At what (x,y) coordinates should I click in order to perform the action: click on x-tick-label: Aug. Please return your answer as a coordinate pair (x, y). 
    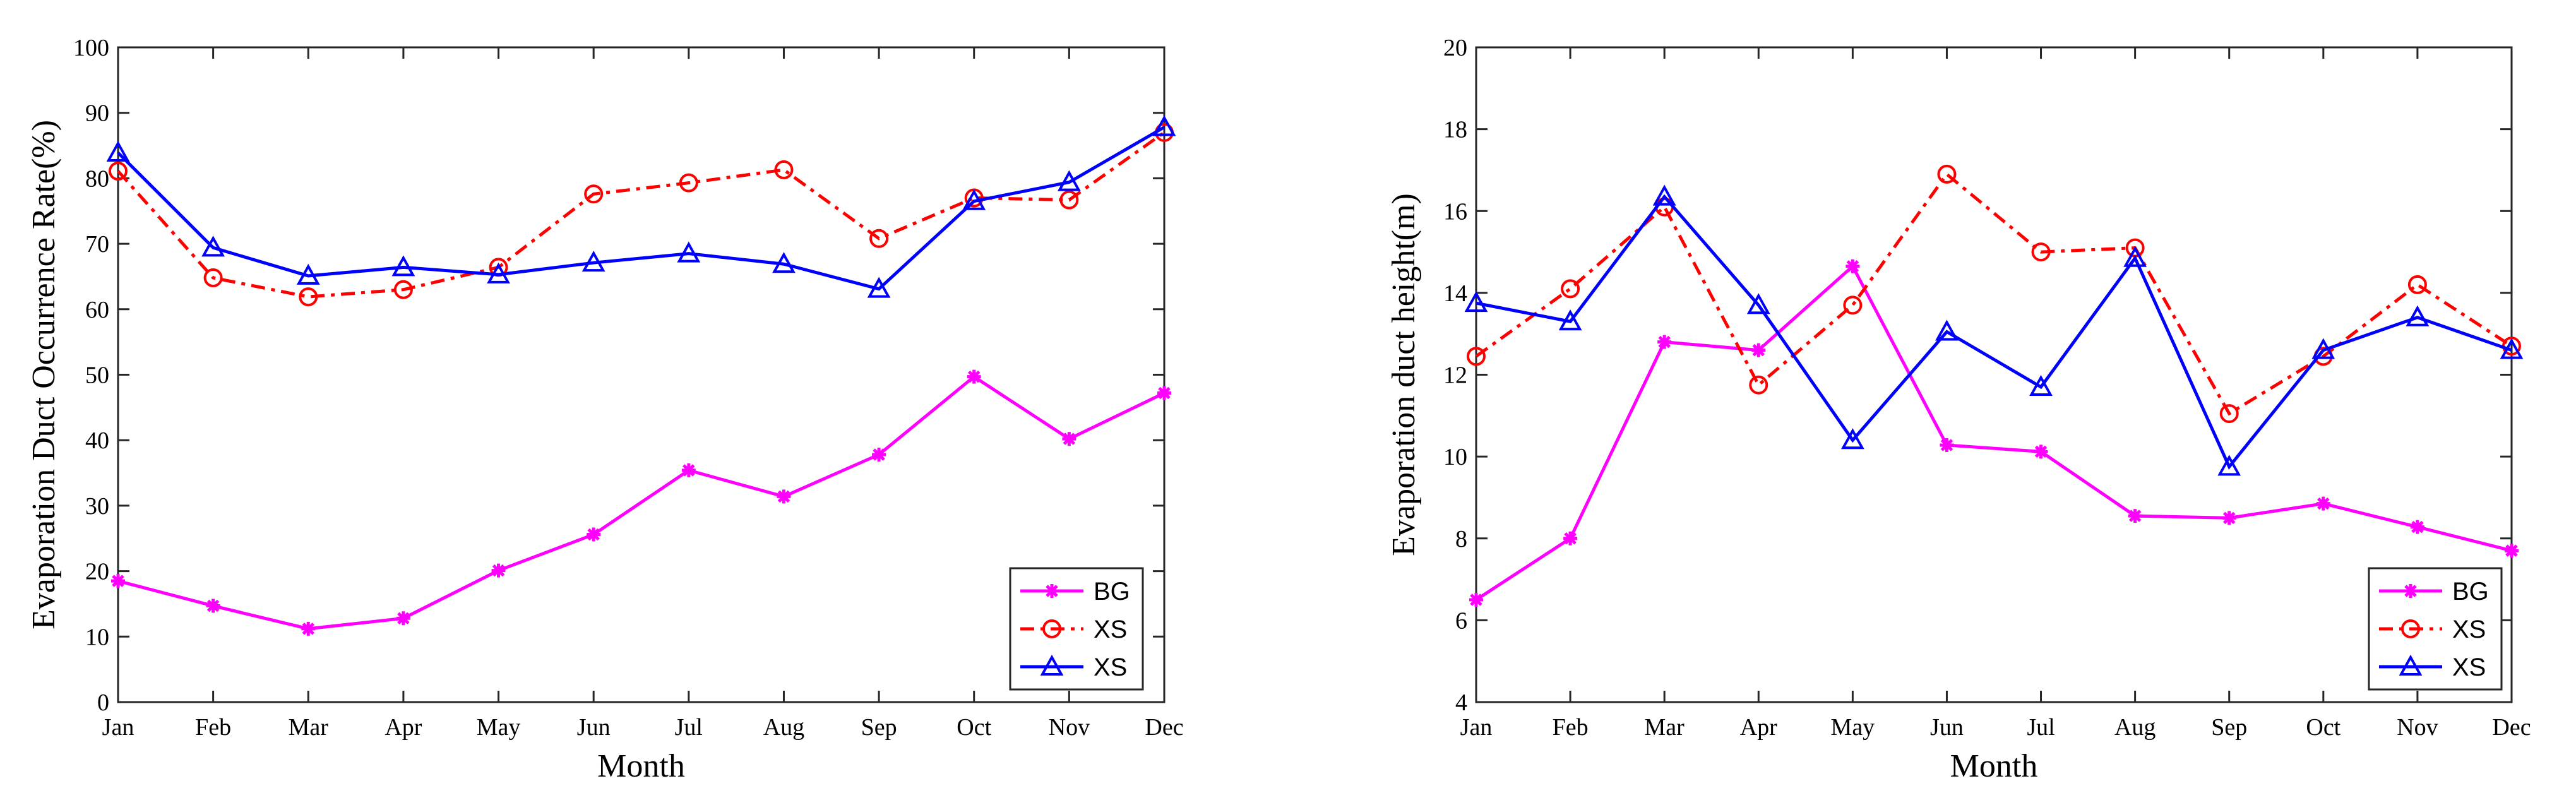
    Looking at the image, I should click on (783, 727).